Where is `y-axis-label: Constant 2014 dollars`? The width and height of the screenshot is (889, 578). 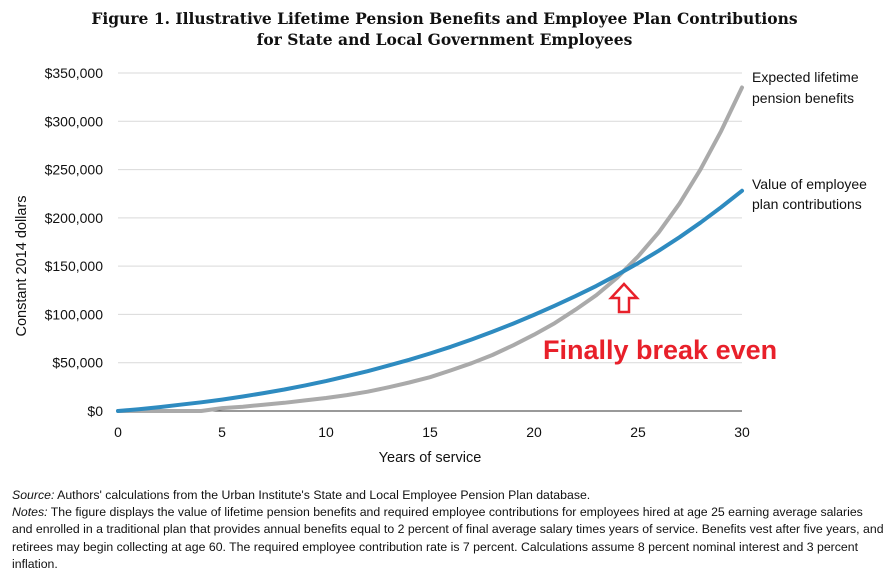 y-axis-label: Constant 2014 dollars is located at coordinates (22, 265).